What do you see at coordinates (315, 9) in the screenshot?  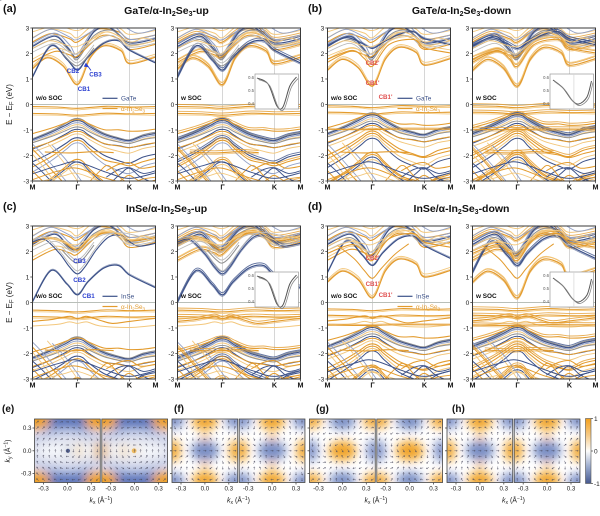 I see `svg-text: (b)` at bounding box center [315, 9].